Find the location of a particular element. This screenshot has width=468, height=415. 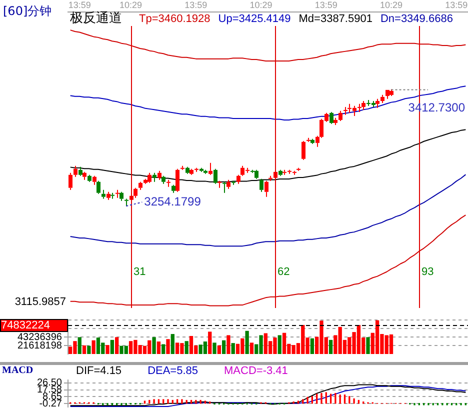

annotation: 93 is located at coordinates (428, 272).